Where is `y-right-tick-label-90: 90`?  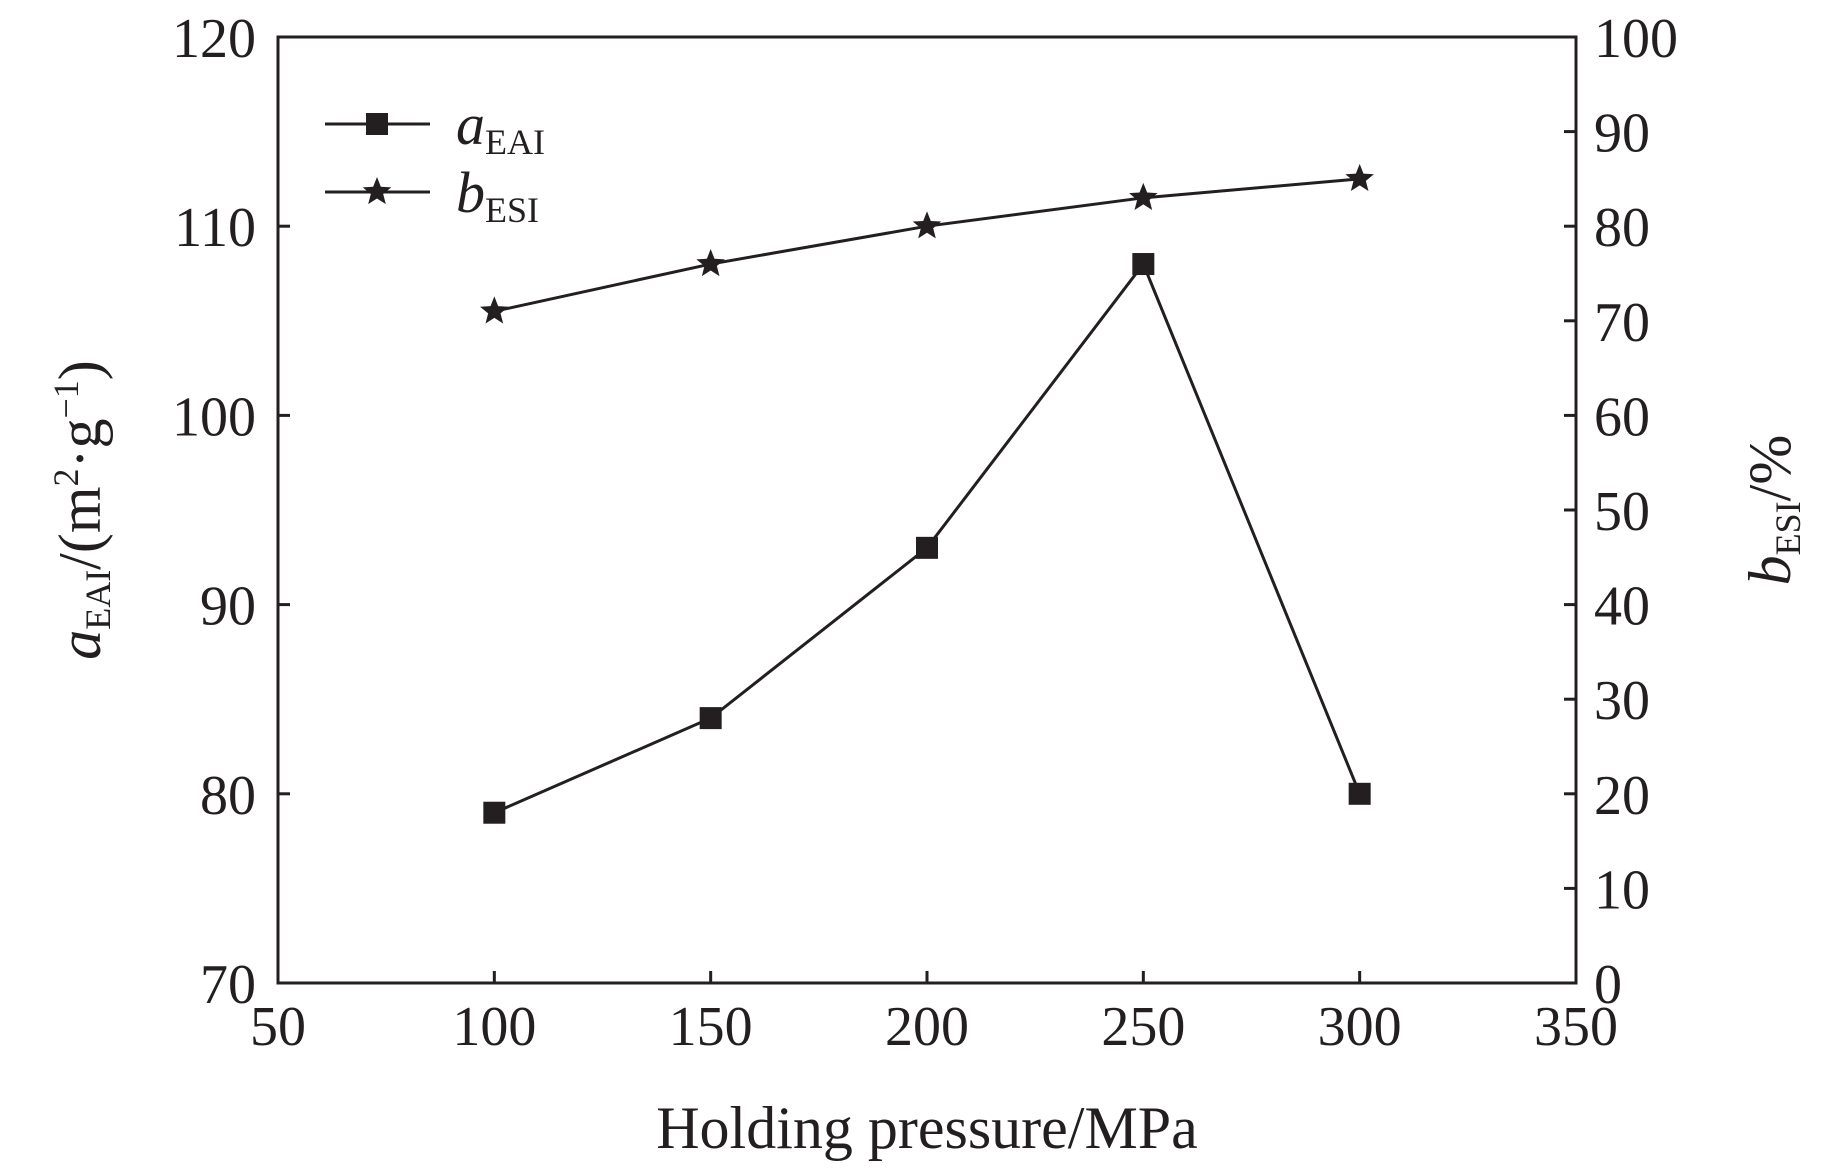 y-right-tick-label-90: 90 is located at coordinates (1622, 134).